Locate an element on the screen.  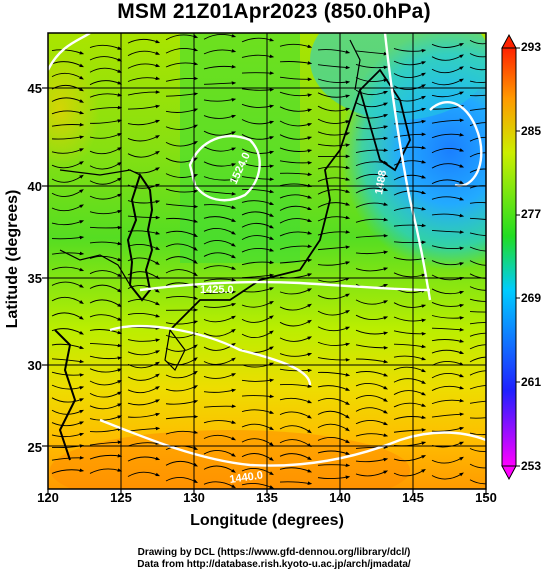
y-tick-35: 35 is located at coordinates (34, 278).